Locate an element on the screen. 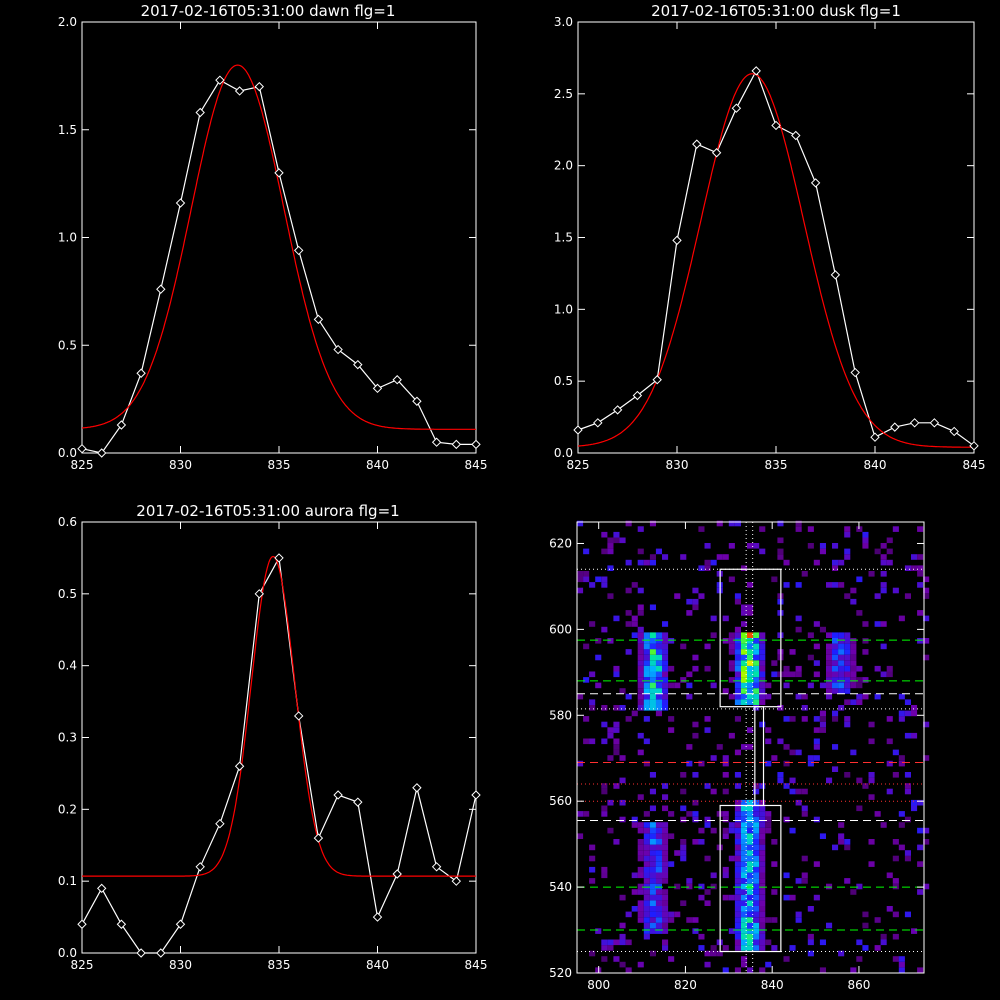 The height and width of the screenshot is (1000, 1000). spectrogram-xtick-label: 860 is located at coordinates (858, 985).